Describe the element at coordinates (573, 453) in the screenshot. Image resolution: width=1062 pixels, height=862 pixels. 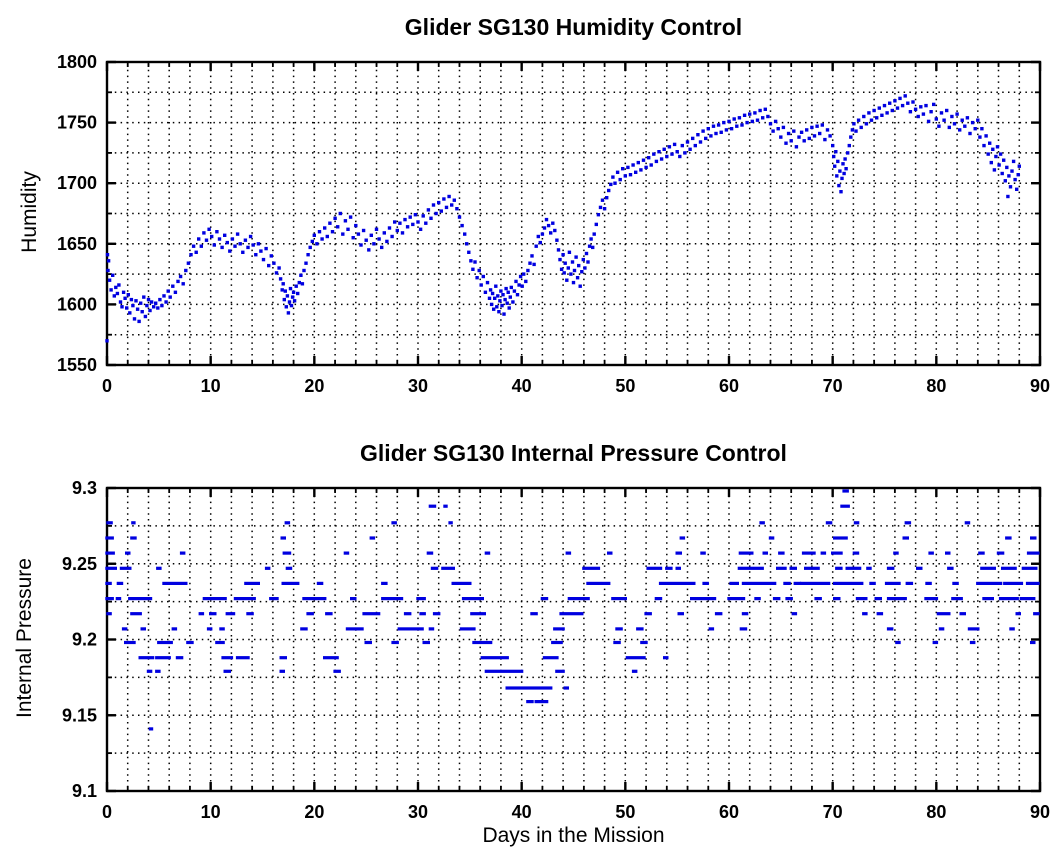
I see `chart-title-pressure: Glider SG130 Internal Pressure Control` at that location.